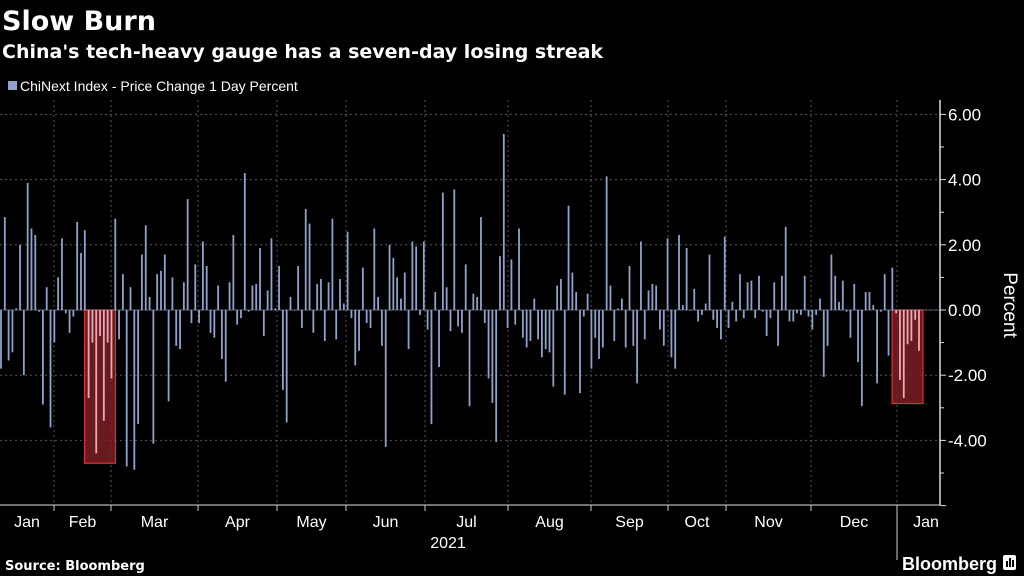 This screenshot has height=576, width=1024. Describe the element at coordinates (470, 532) in the screenshot. I see `x-axis: Jan Feb Mar Apr May Jun Jul Aug Sep Oct Nov Dec Jan` at that location.